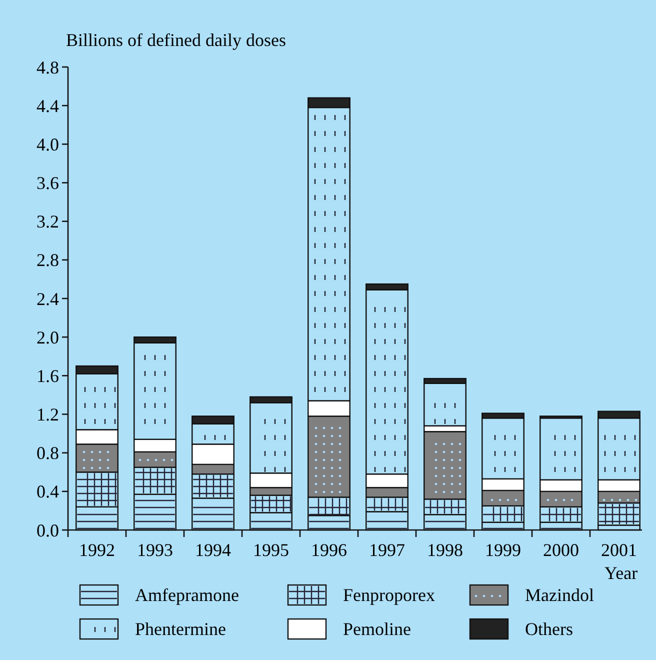 Image resolution: width=656 pixels, height=660 pixels. Describe the element at coordinates (47, 530) in the screenshot. I see `y-tick-label: 0.0` at that location.